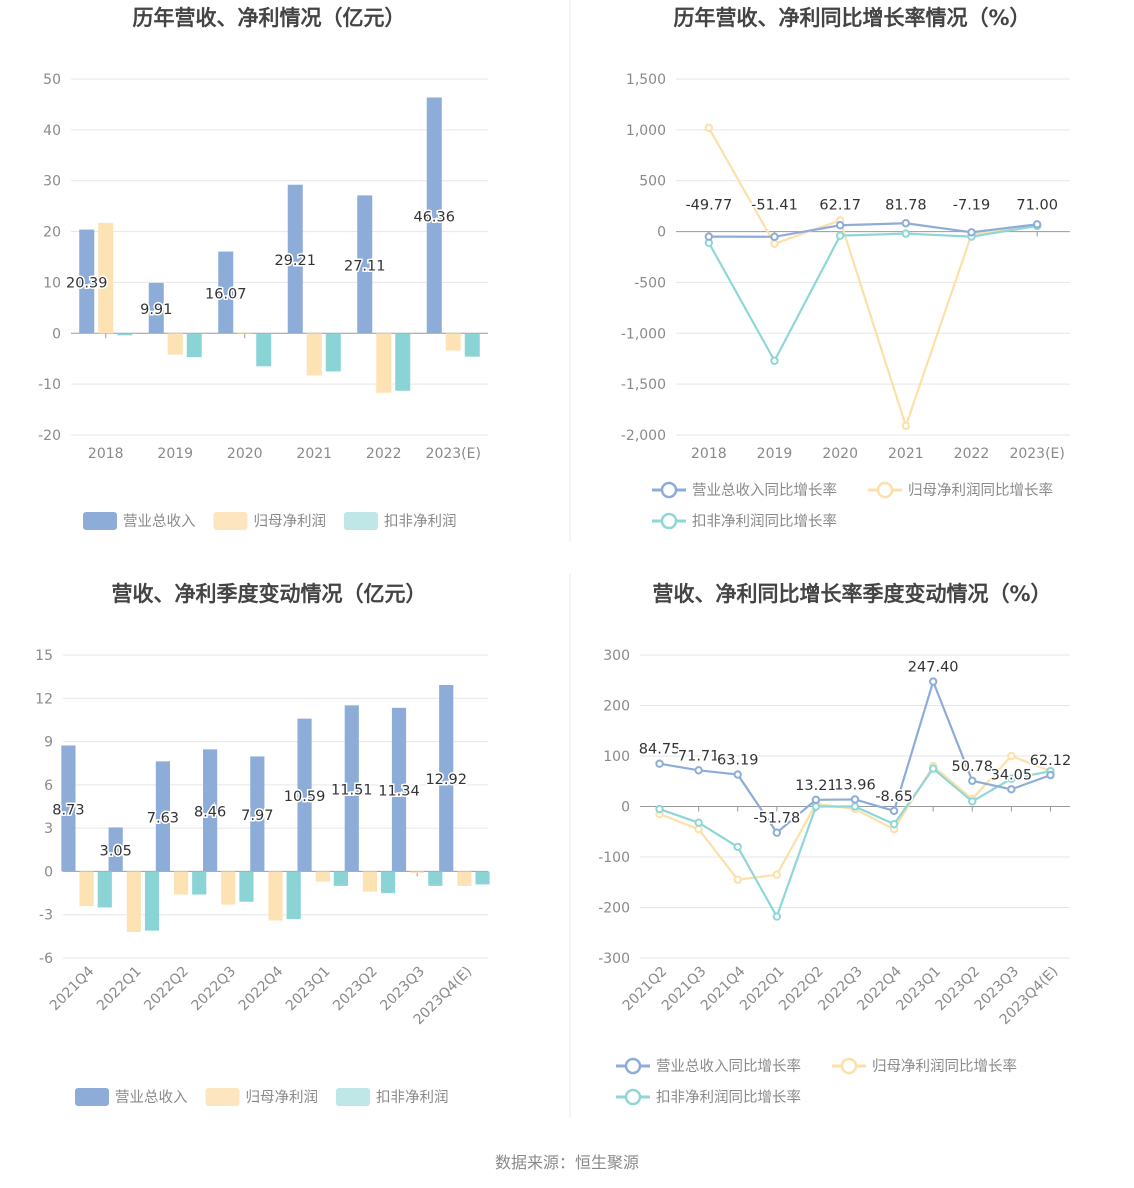 Image resolution: width=1134 pixels, height=1188 pixels. What do you see at coordinates (87, 283) in the screenshot?
I see `bar-data-label: 20.39` at bounding box center [87, 283].